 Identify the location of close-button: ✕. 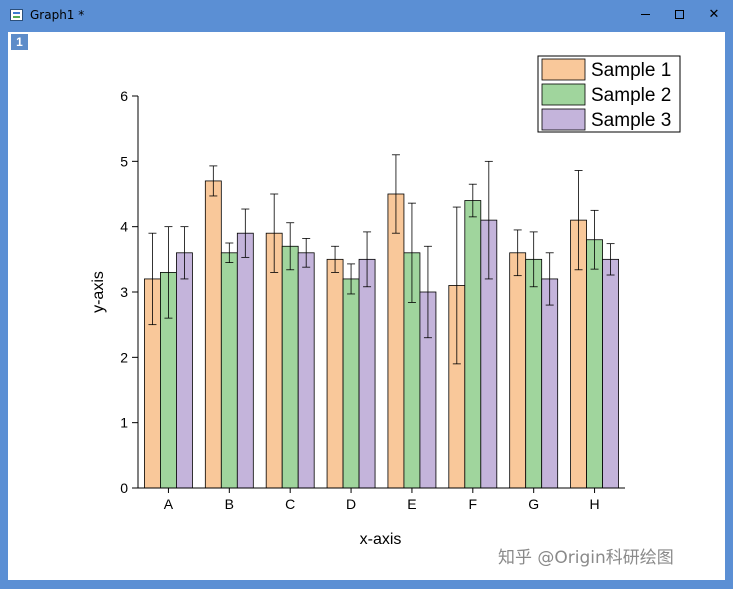
(714, 14).